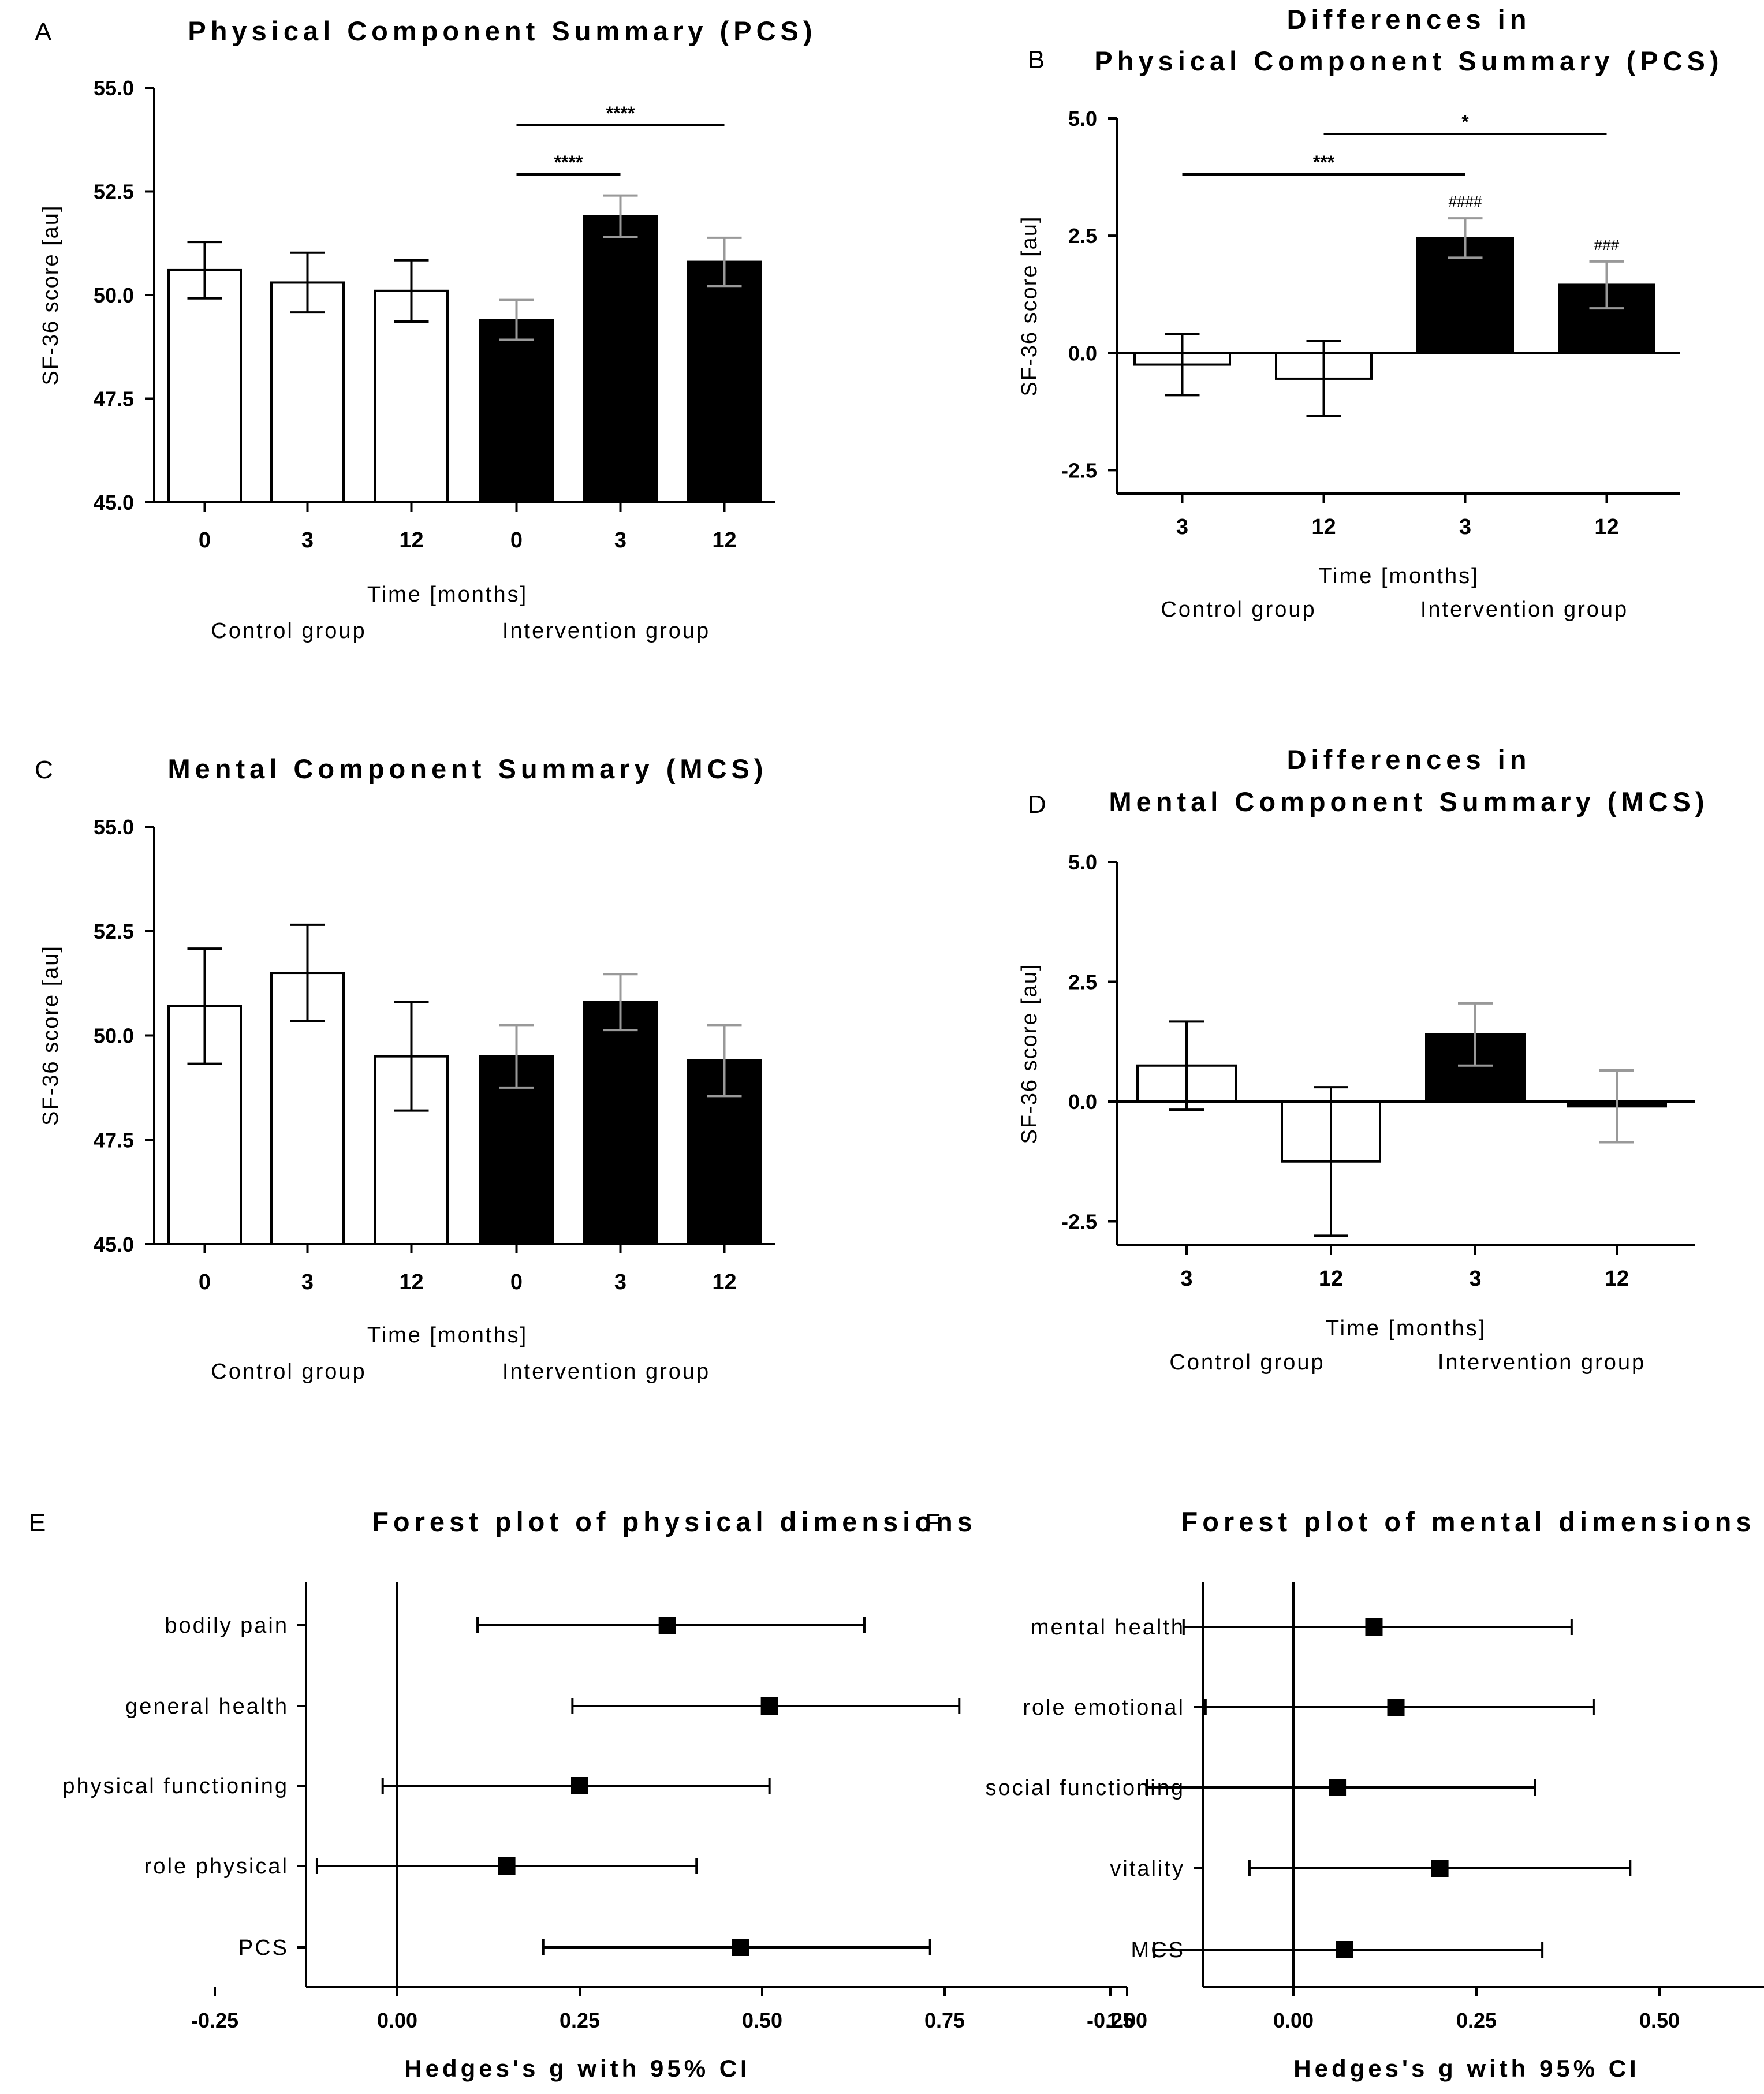  What do you see at coordinates (44, 770) in the screenshot?
I see `panel-letter: C` at bounding box center [44, 770].